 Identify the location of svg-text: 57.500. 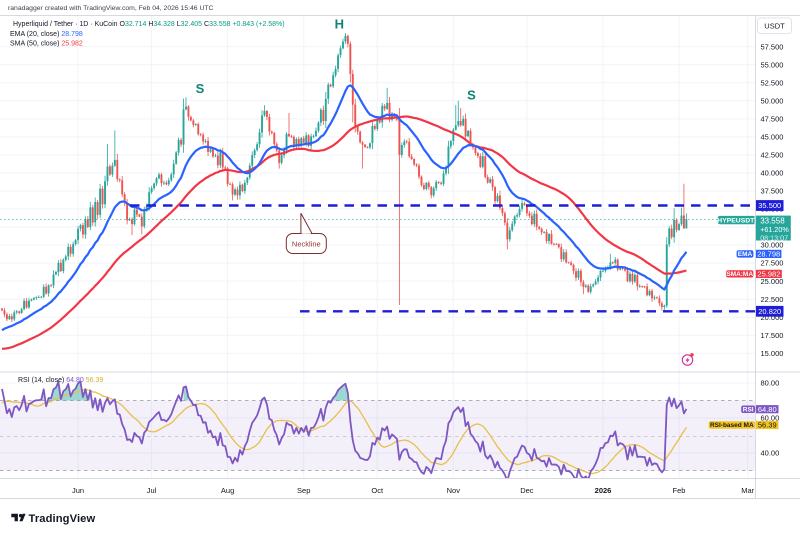
(772, 46).